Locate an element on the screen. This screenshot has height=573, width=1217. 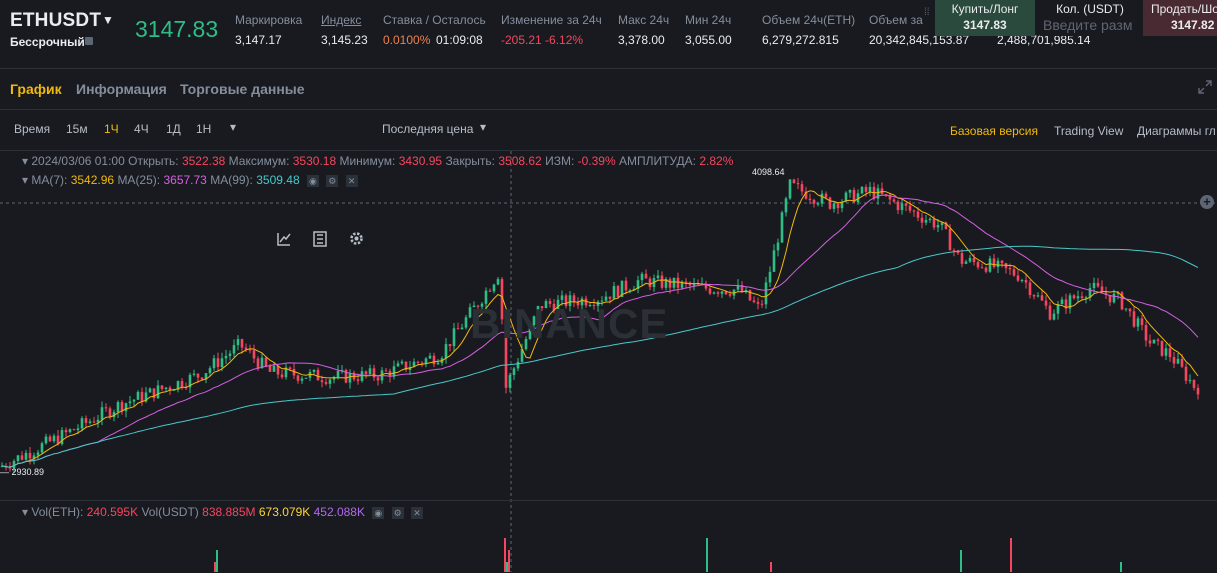
candle-type-icon is located at coordinates (320, 239).